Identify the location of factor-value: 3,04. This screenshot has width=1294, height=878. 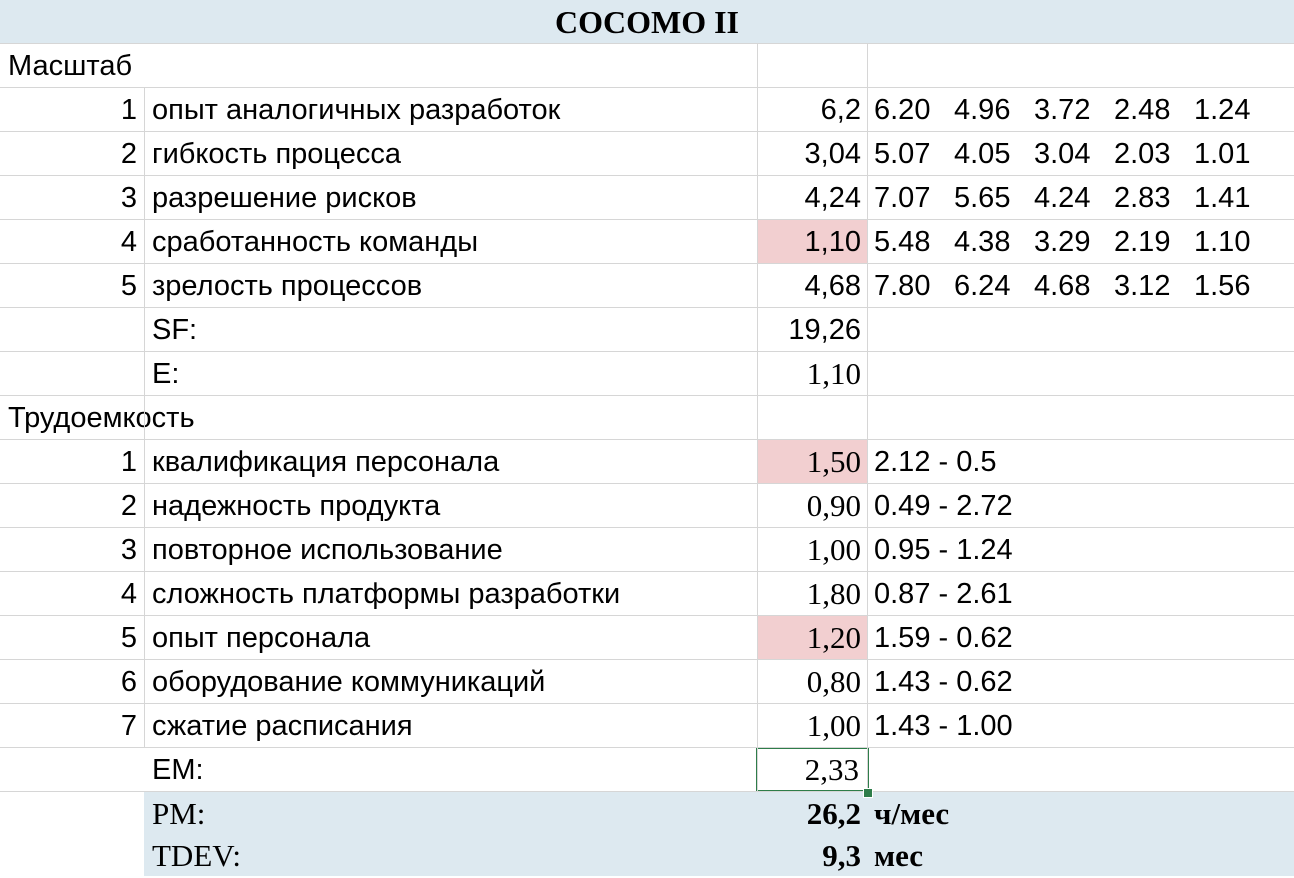
(832, 154).